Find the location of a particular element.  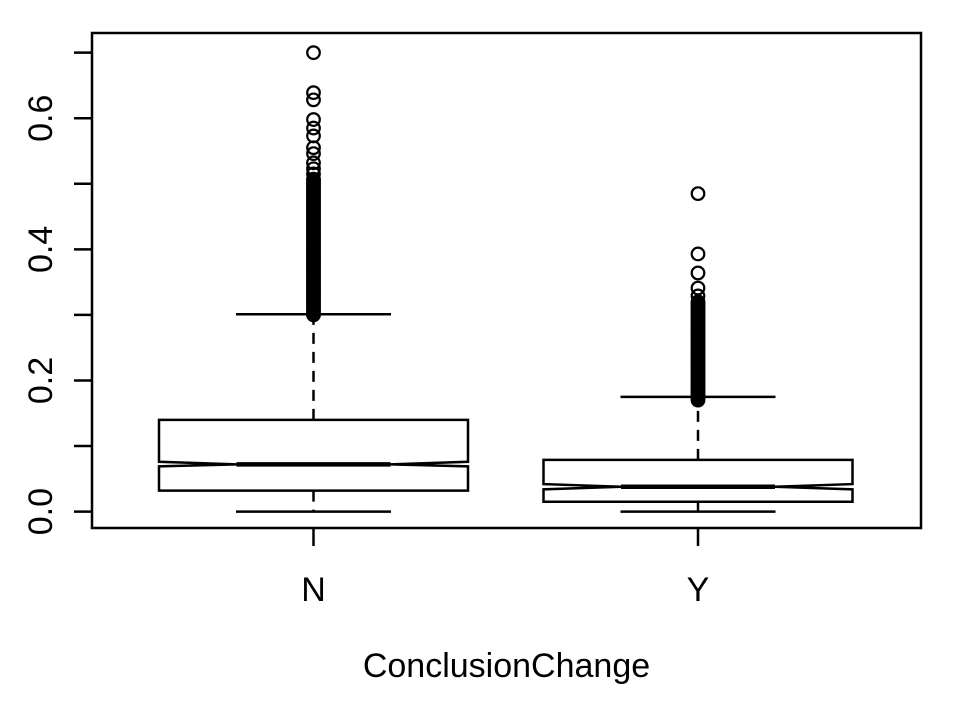

notched-box-Y is located at coordinates (698, 481).